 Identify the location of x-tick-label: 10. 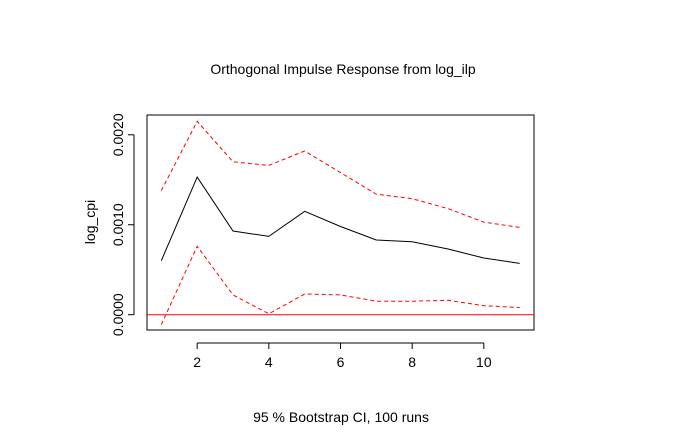
(484, 362).